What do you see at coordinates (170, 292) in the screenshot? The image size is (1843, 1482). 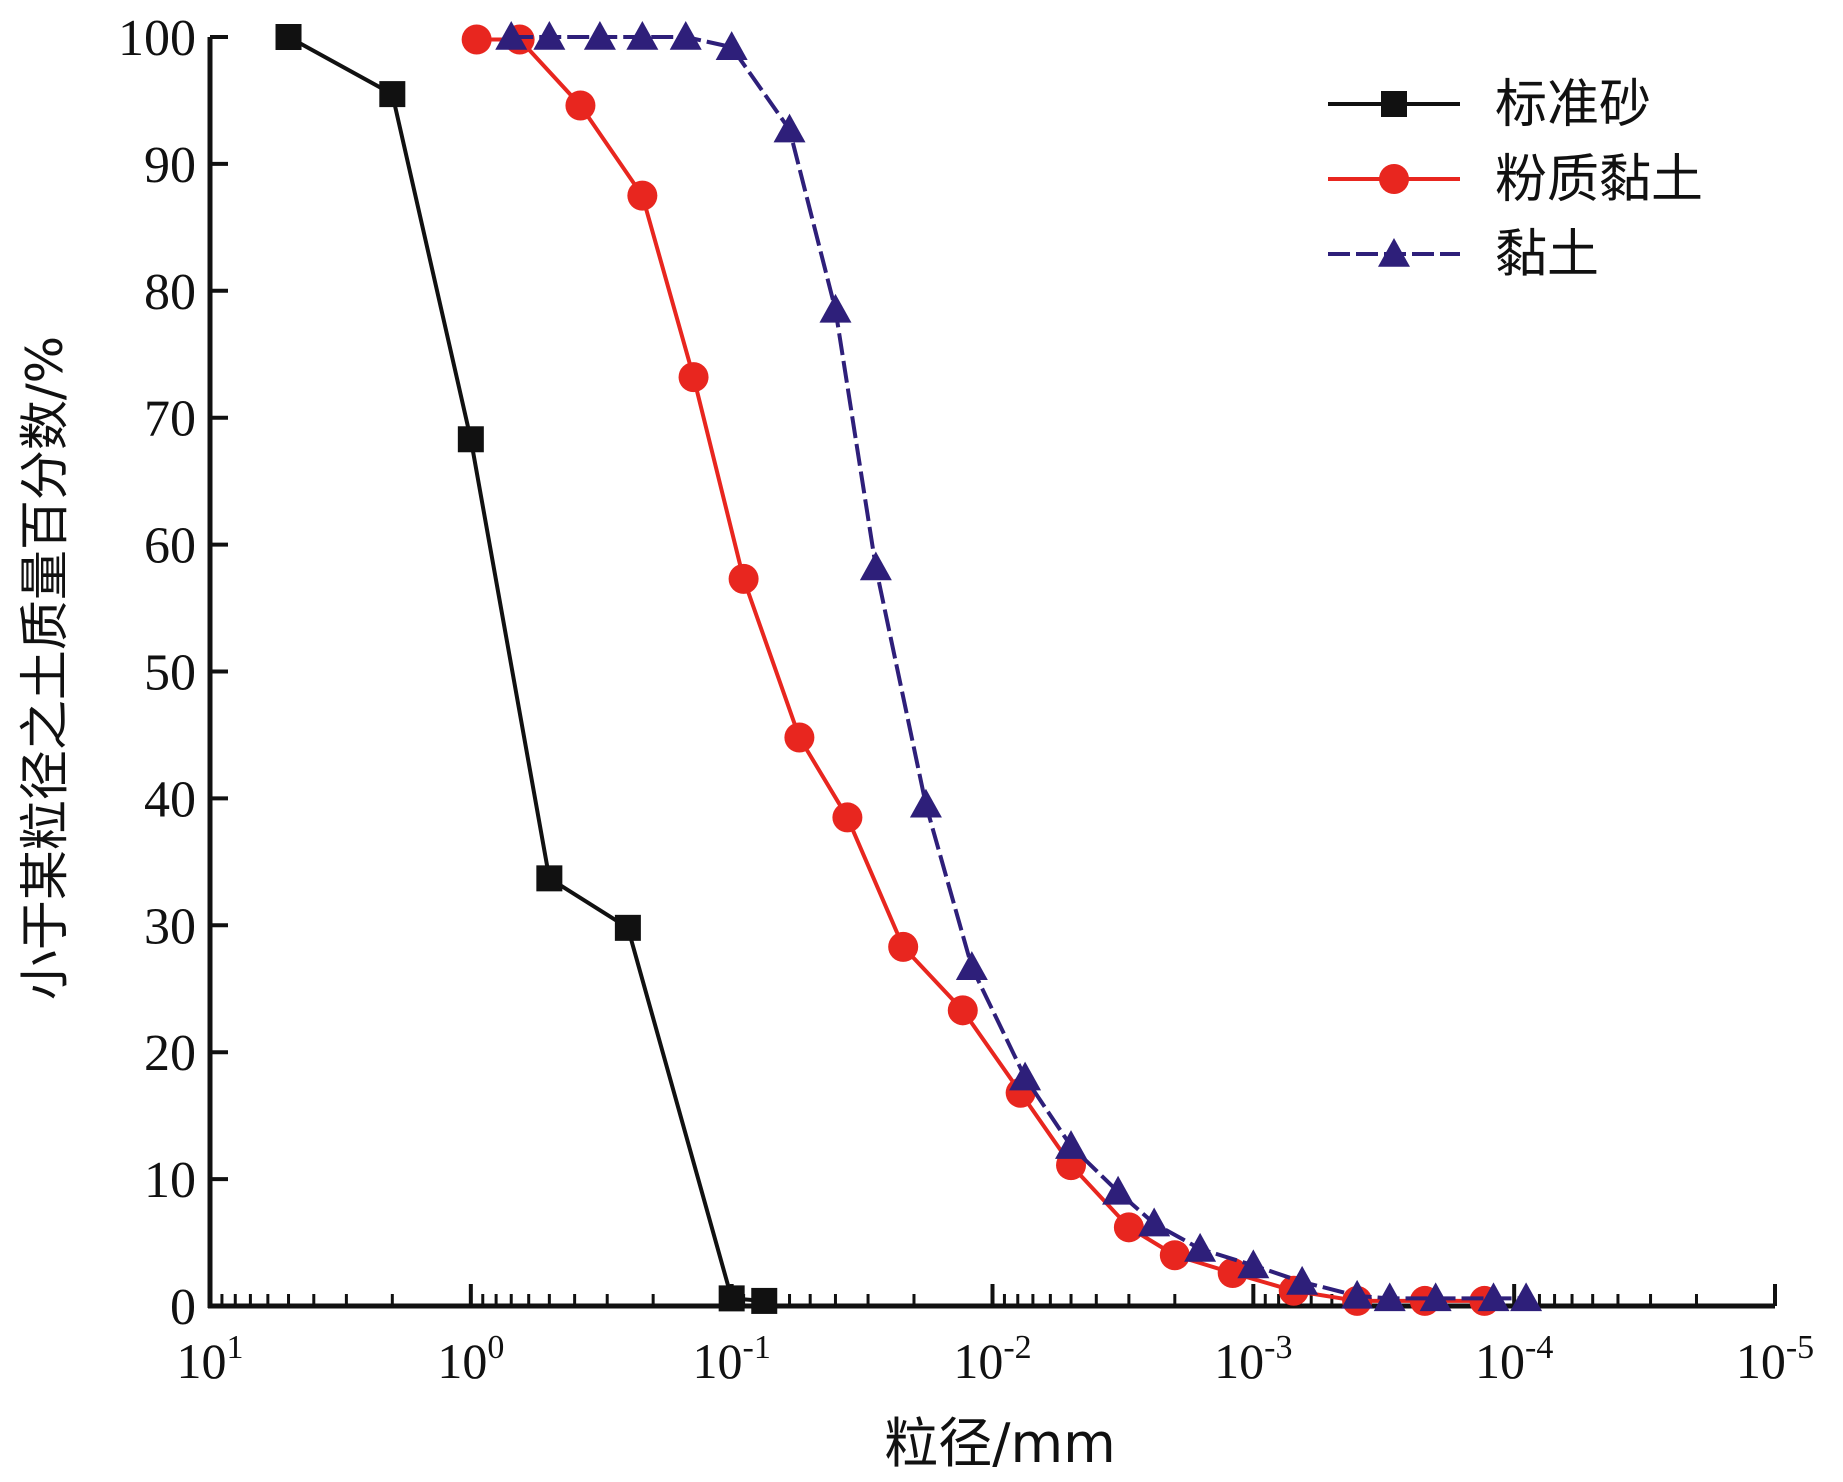 I see `y-tick-label: 80` at bounding box center [170, 292].